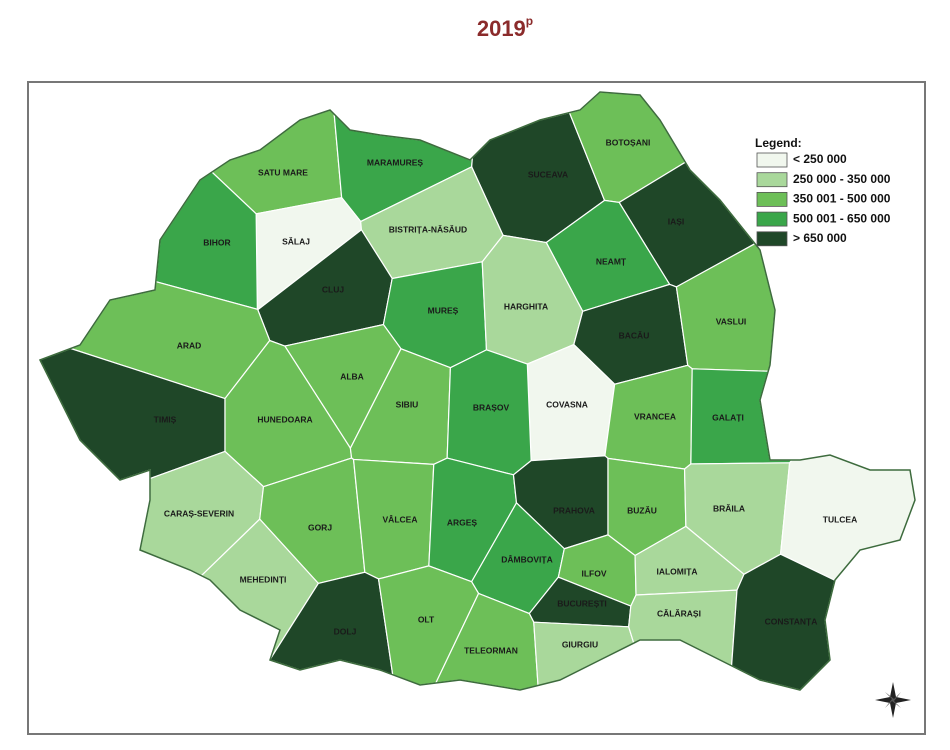  Describe the element at coordinates (526, 558) in the screenshot. I see `county-label: DÂMBOVIȚA` at that location.